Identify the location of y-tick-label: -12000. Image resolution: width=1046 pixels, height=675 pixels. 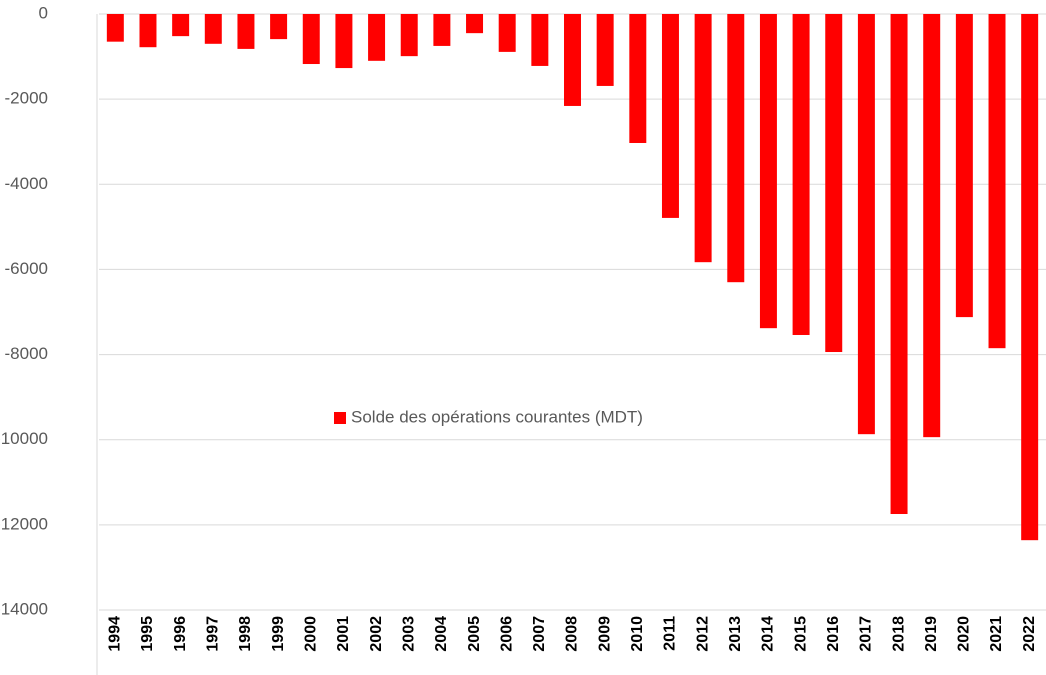
(24, 523).